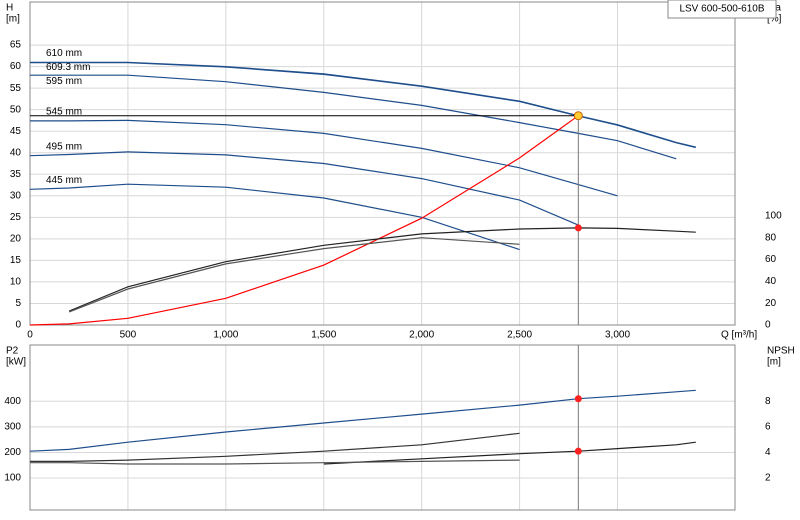 Image resolution: width=800 pixels, height=520 pixels. I want to click on chart-title: LSV 600-500-610B, so click(721, 9).